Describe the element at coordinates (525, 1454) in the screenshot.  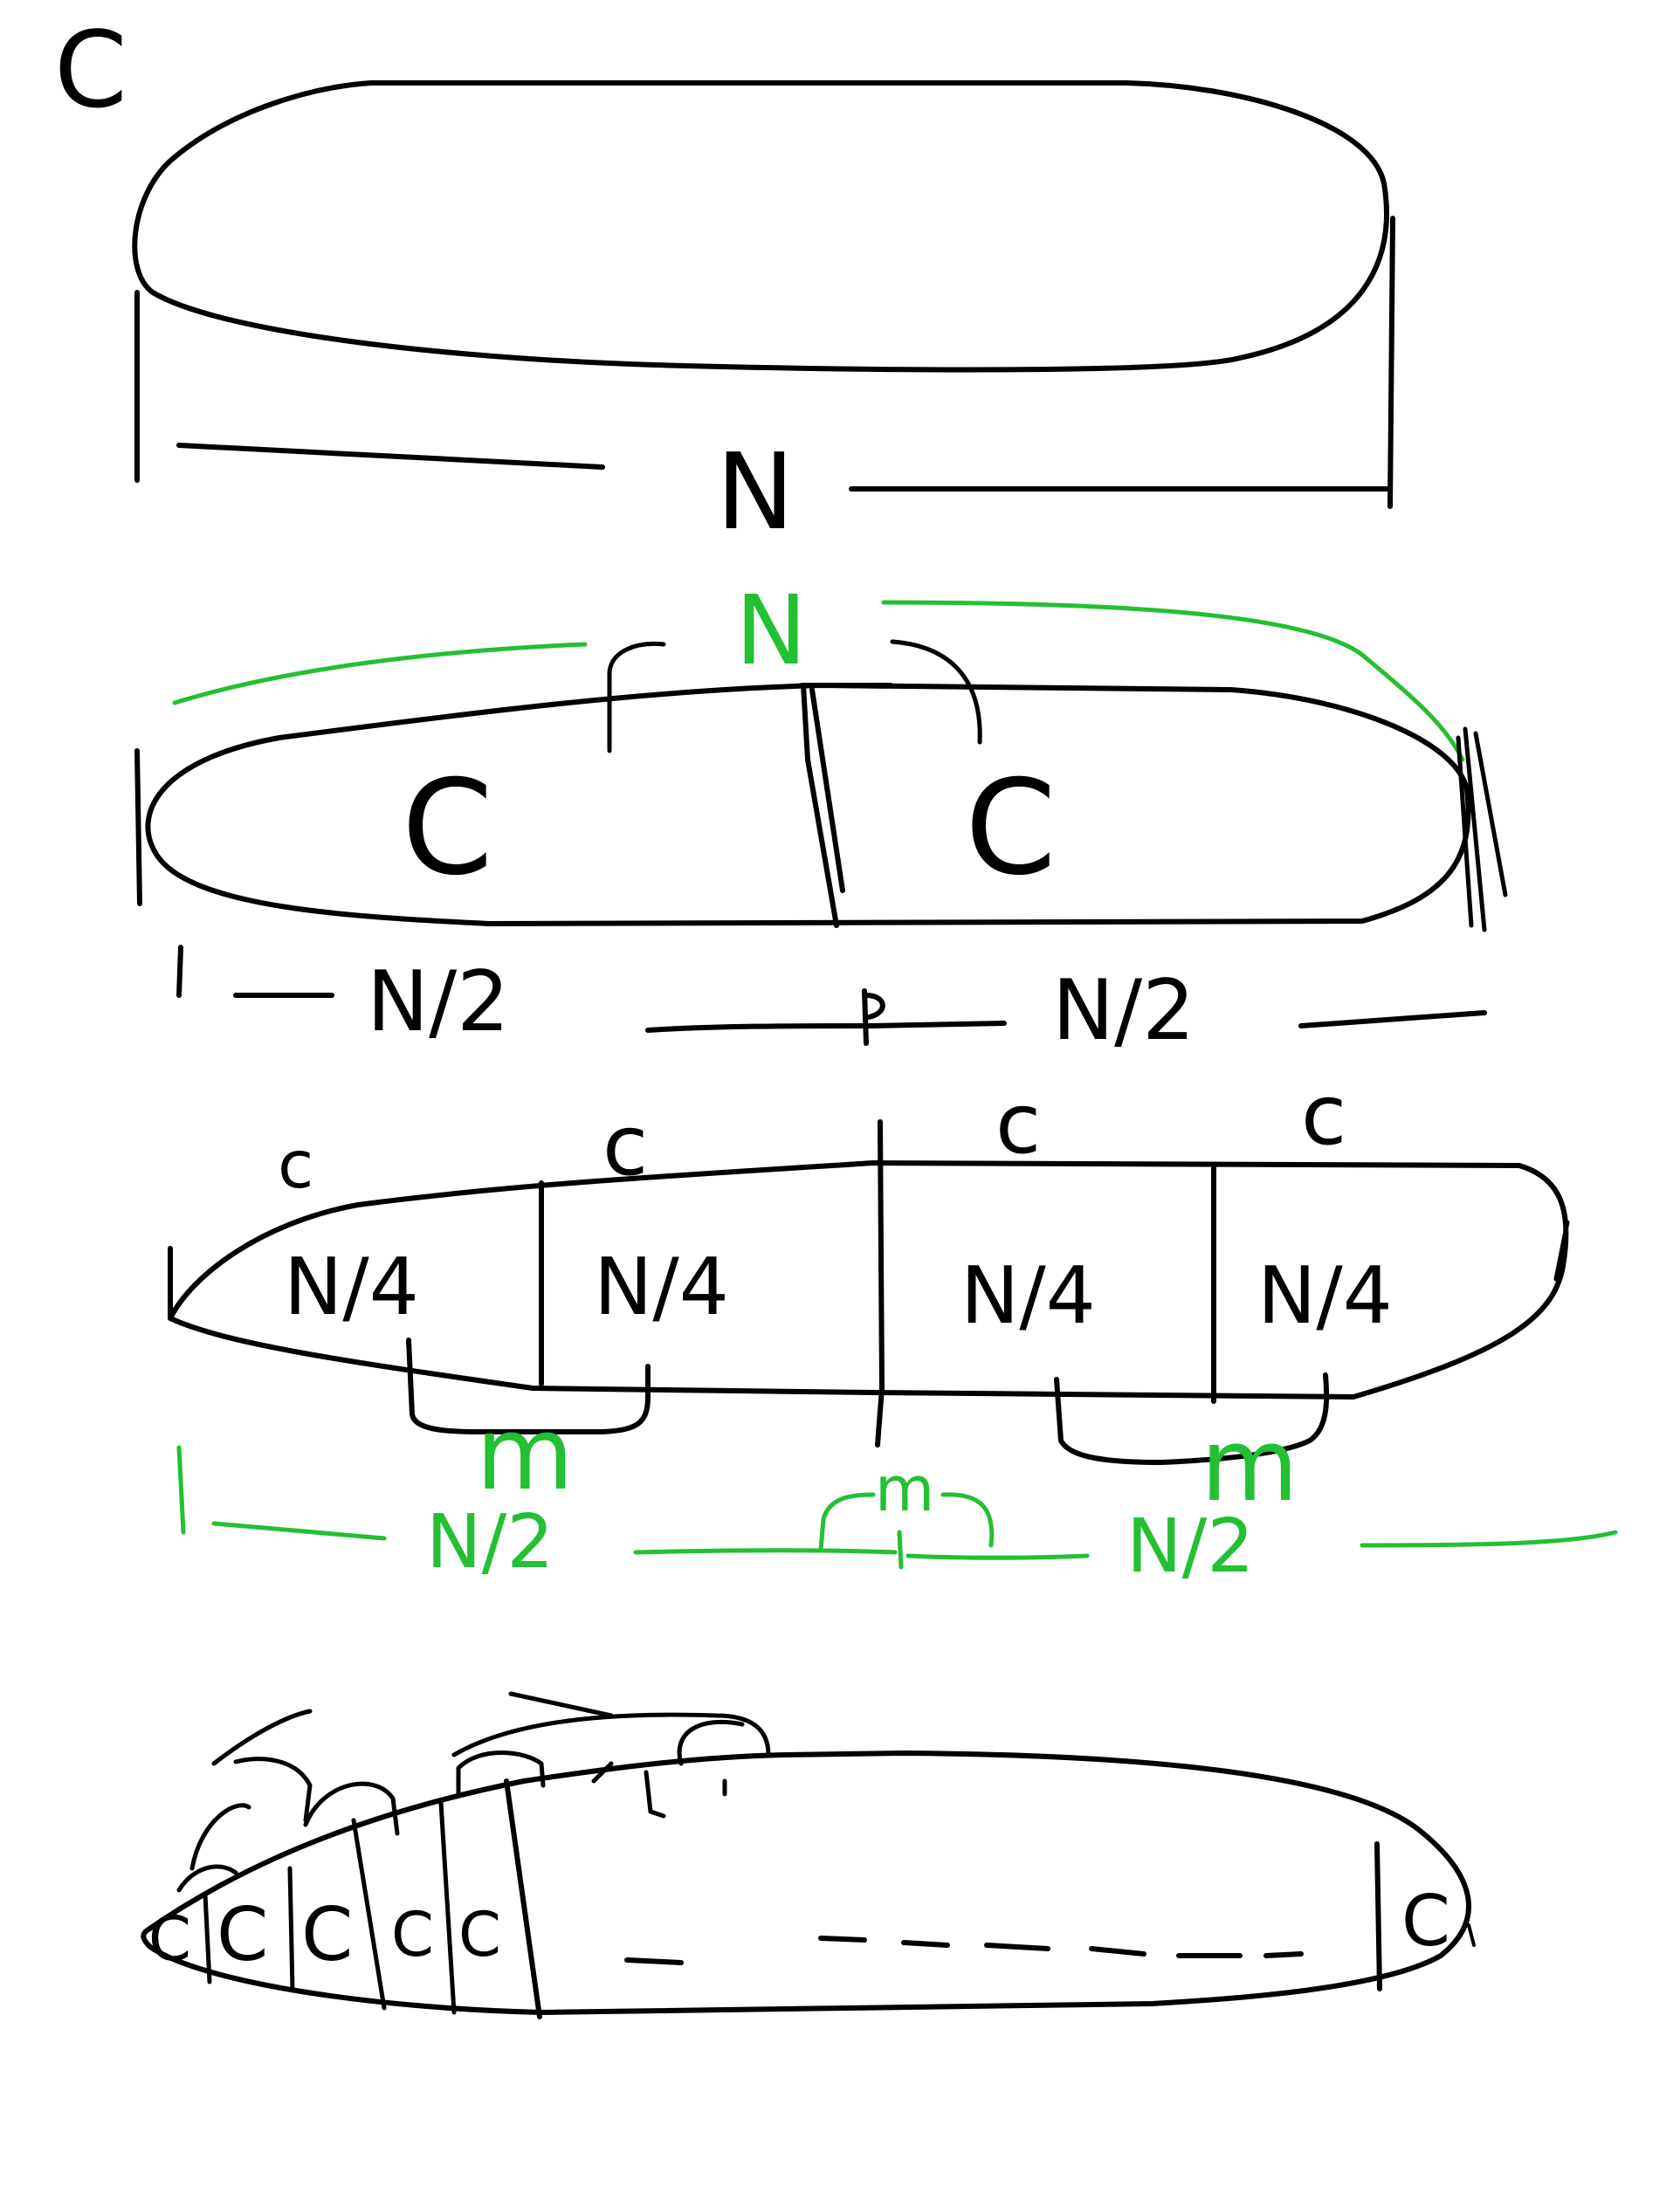
I see `panel-3-merge-label-left: m` at that location.